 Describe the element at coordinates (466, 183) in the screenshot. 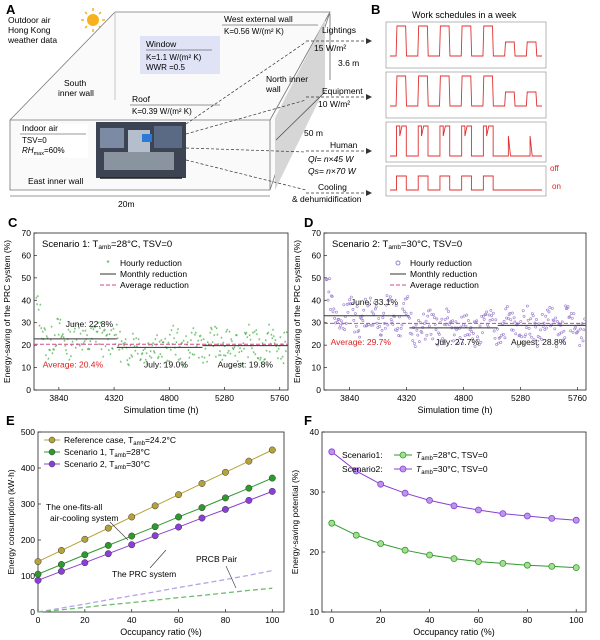

I see `schedule-line` at that location.